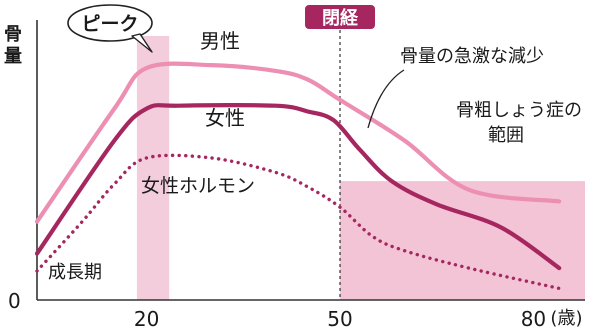 This screenshot has width=595, height=329. What do you see at coordinates (533, 318) in the screenshot?
I see `x-tick-label: 80` at bounding box center [533, 318].